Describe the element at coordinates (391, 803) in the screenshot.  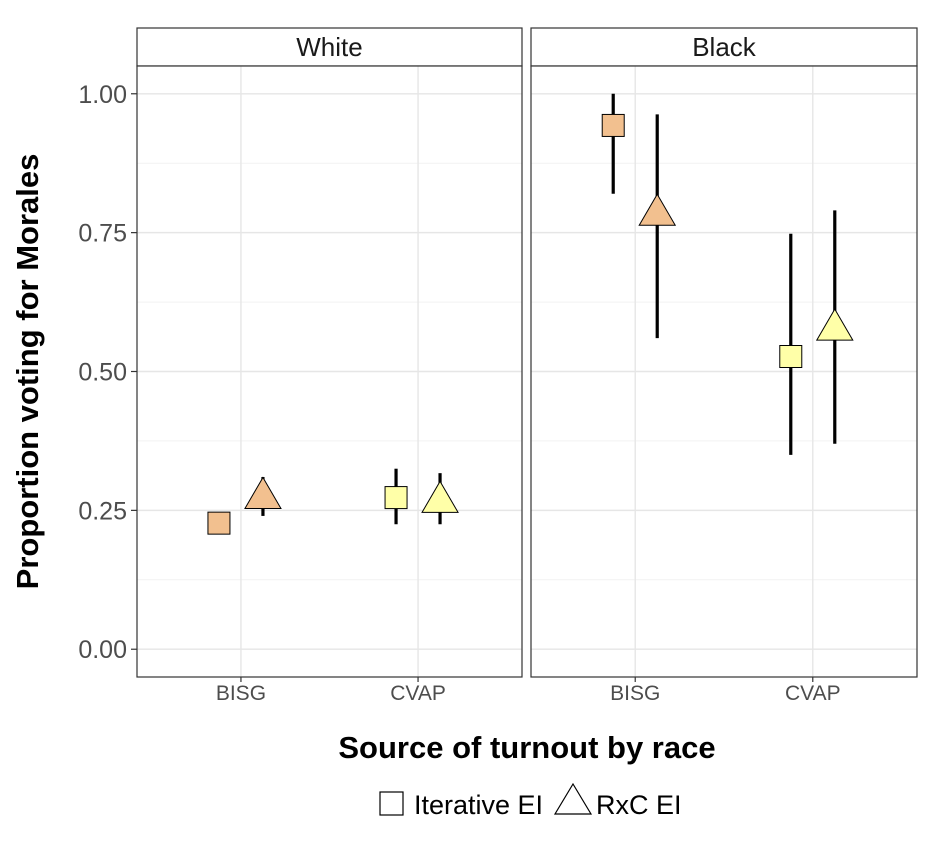
I see `legend-square-icon` at that location.